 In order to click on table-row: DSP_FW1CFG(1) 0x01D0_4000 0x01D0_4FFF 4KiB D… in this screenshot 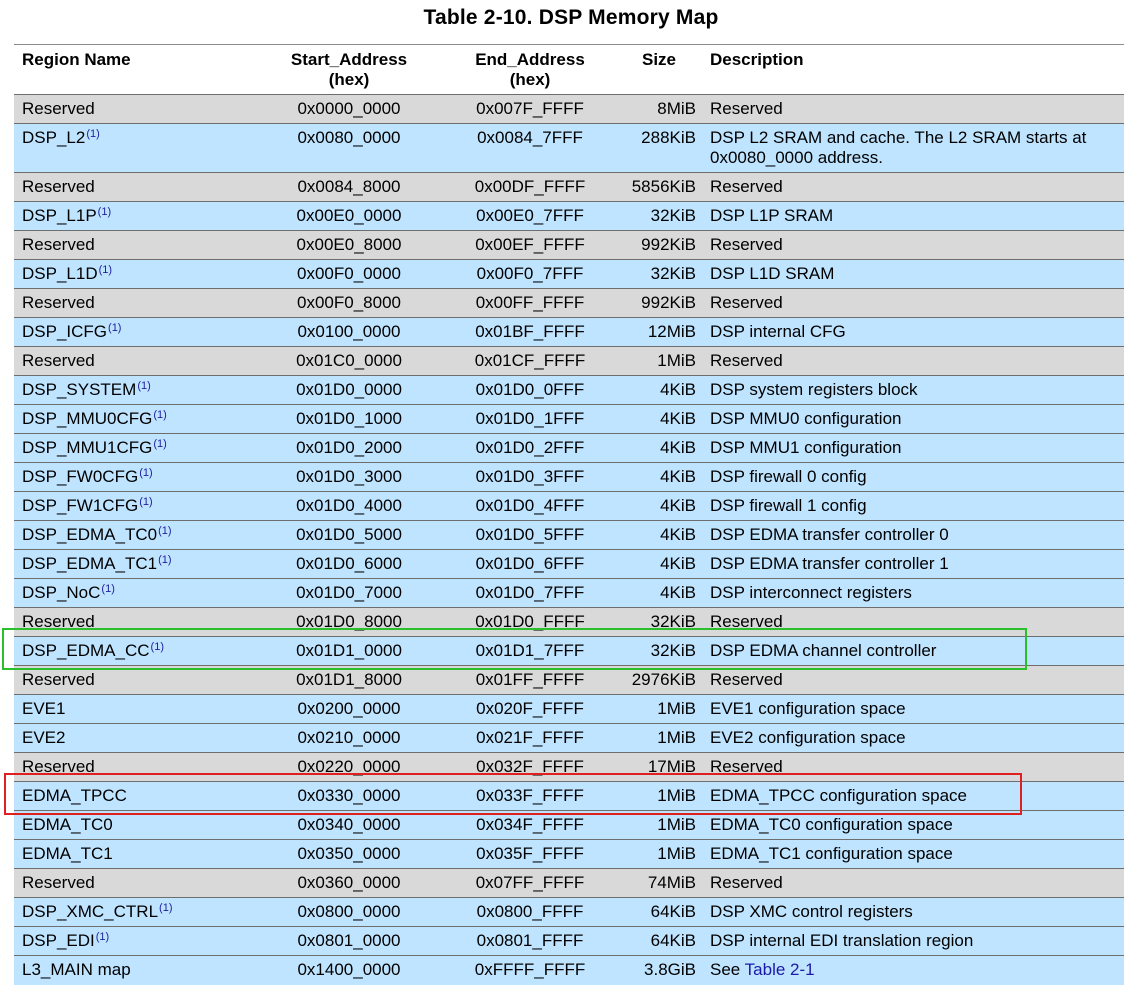, I will do `click(569, 506)`.